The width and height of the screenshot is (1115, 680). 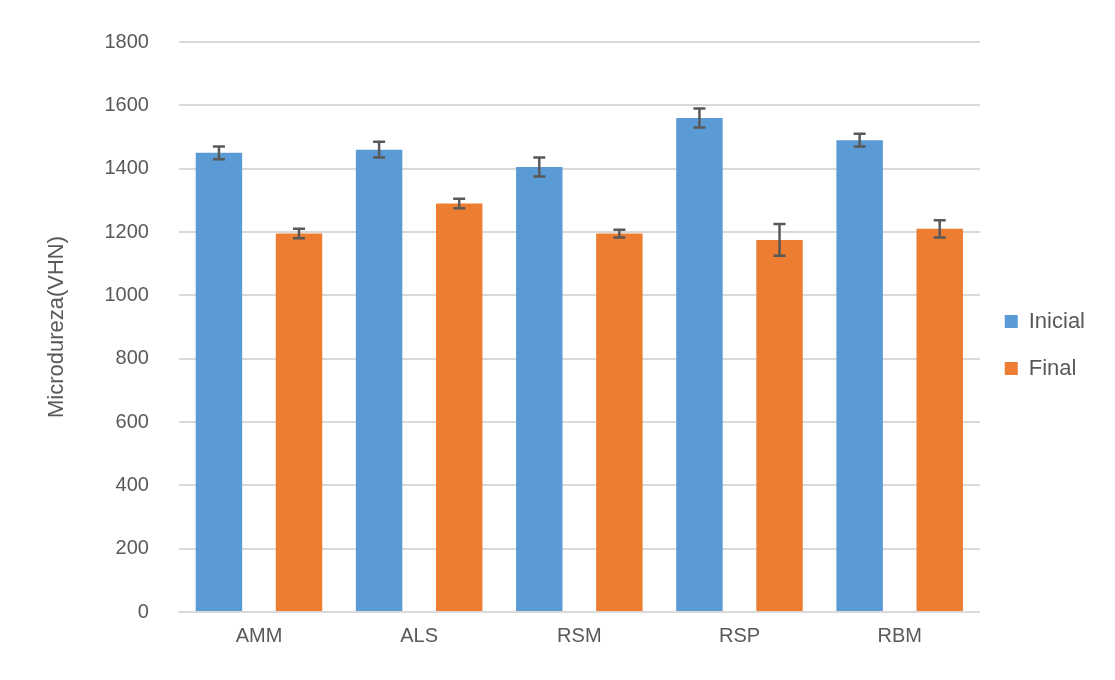 I want to click on y-tick-label: 400, so click(x=132, y=483).